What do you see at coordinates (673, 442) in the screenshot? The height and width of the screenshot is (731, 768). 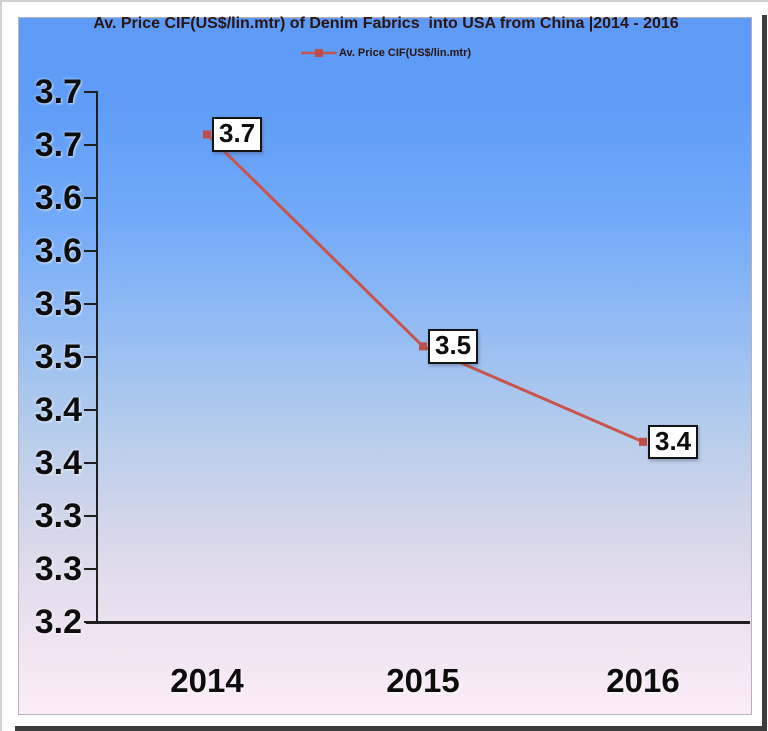 I see `data-point-label: 3.4` at bounding box center [673, 442].